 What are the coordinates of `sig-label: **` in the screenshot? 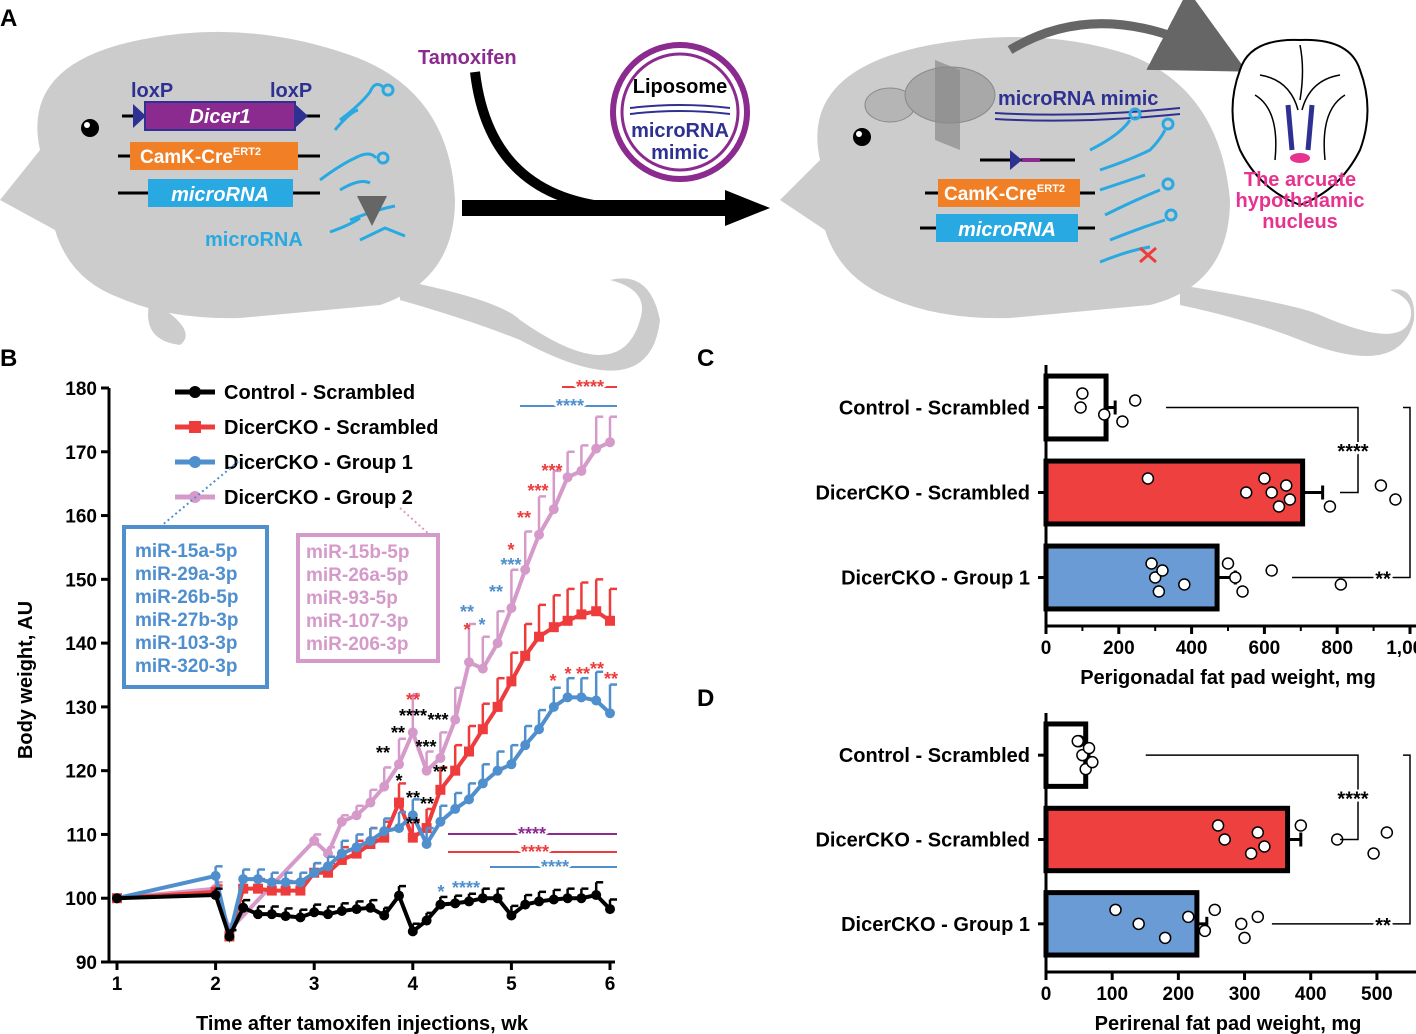 It's located at (1383, 580).